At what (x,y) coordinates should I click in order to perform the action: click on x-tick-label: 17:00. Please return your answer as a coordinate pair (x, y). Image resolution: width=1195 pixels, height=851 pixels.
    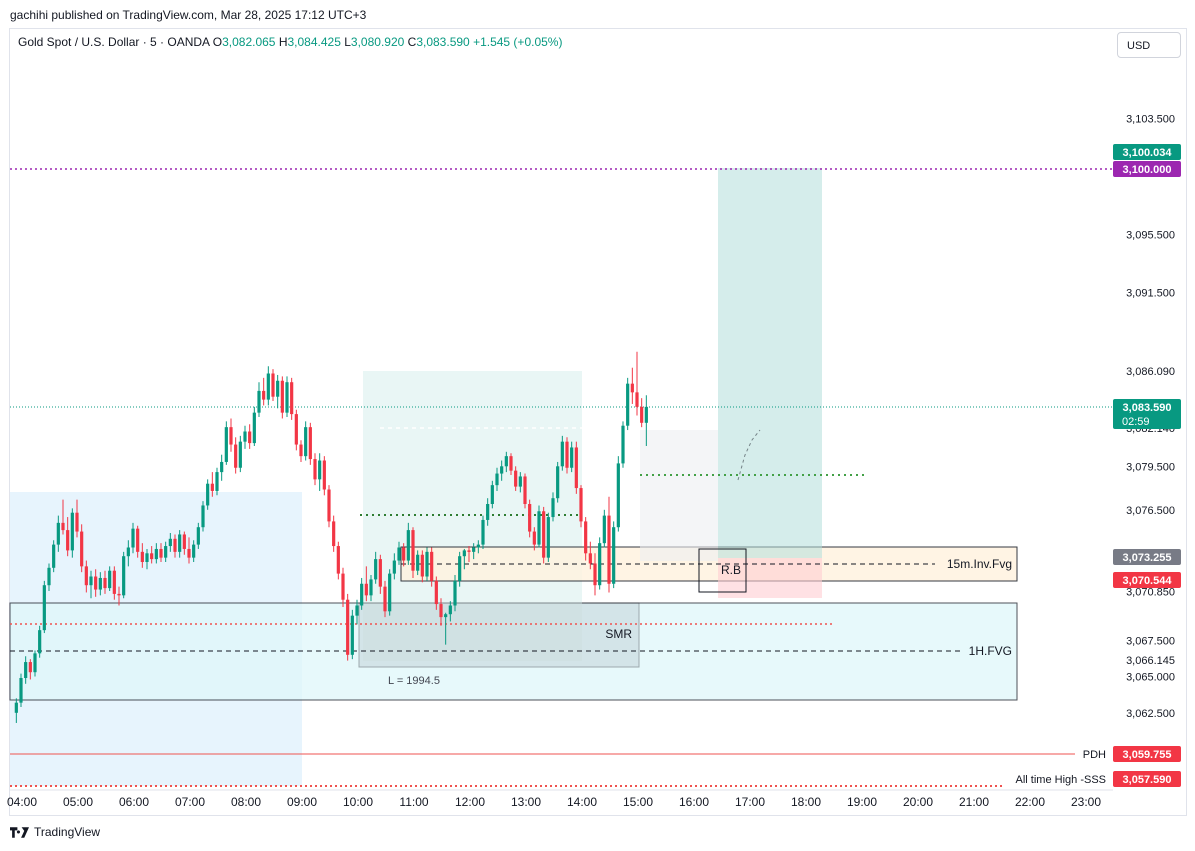
    Looking at the image, I should click on (750, 802).